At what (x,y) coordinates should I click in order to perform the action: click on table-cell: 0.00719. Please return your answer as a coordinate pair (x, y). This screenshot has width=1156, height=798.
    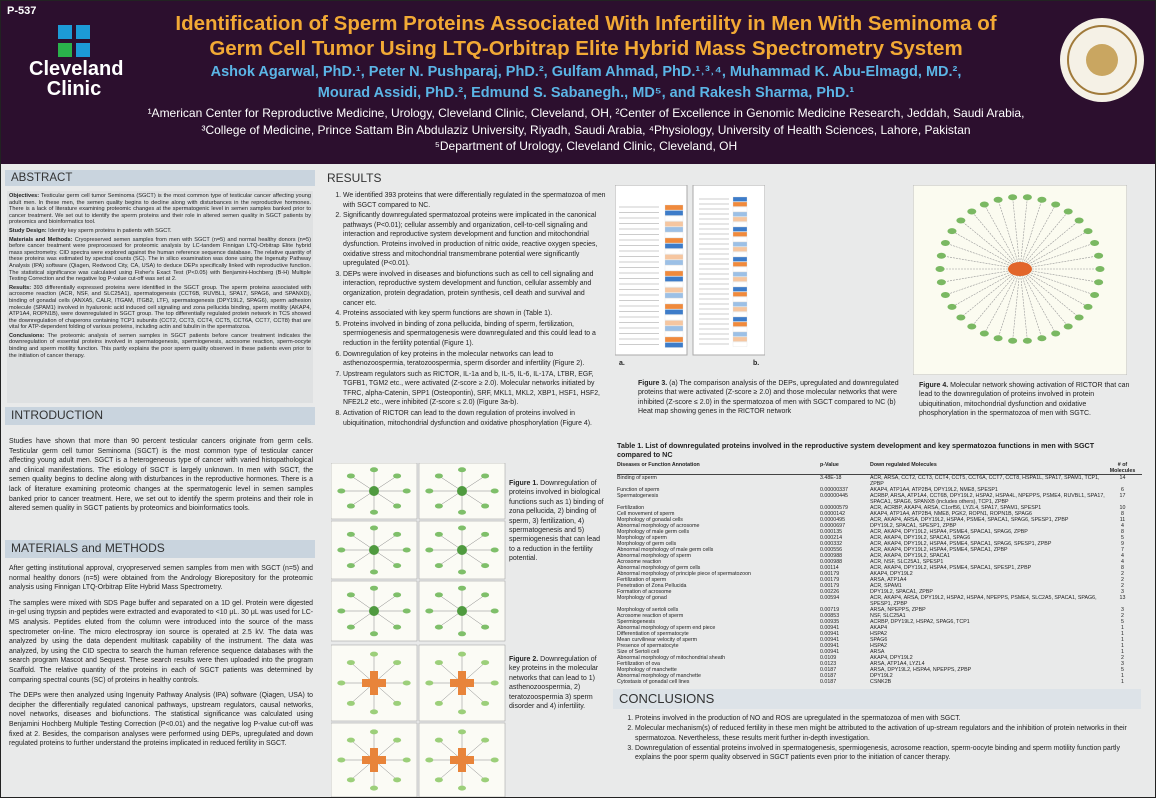
    Looking at the image, I should click on (830, 610).